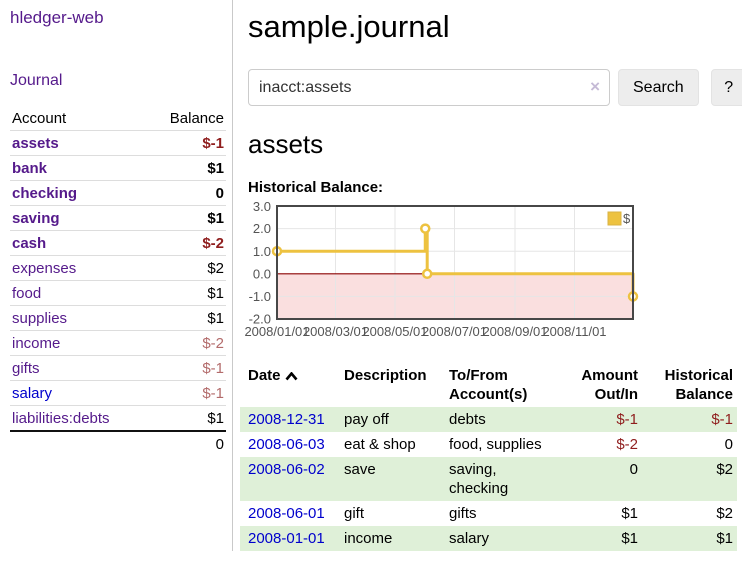 The height and width of the screenshot is (582, 742). Describe the element at coordinates (118, 193) in the screenshot. I see `account-row-checking: checking 0` at that location.